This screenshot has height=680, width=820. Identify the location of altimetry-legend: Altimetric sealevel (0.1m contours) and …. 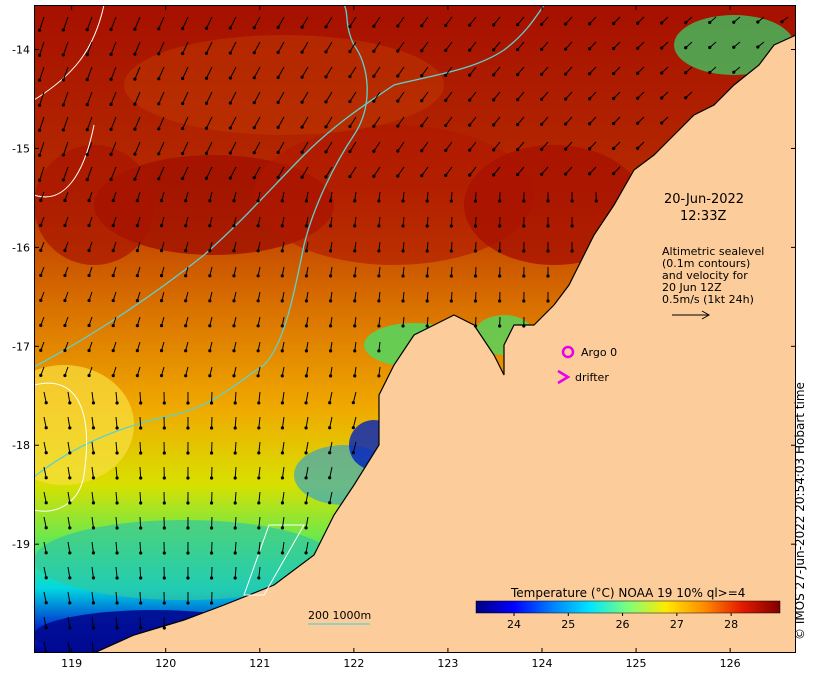
(713, 282).